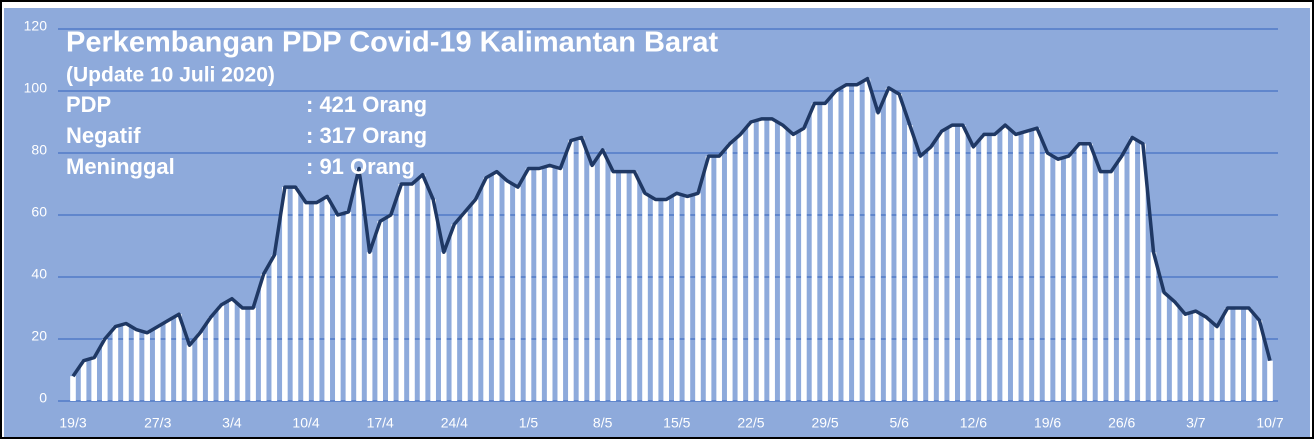  What do you see at coordinates (157, 423) in the screenshot?
I see `x-tick-label: 27/3` at bounding box center [157, 423].